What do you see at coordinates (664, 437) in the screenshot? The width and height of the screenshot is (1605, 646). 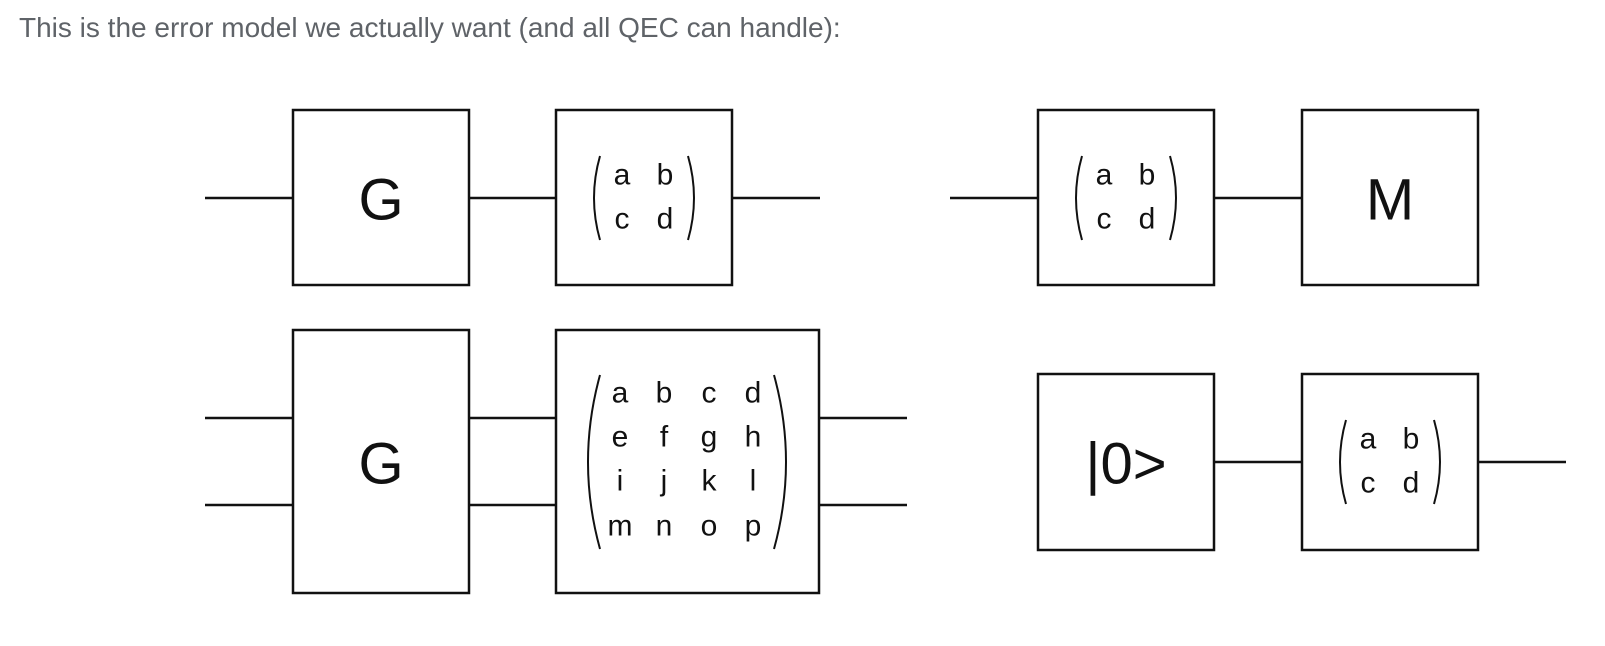 I see `matrix-entry: f` at bounding box center [664, 437].